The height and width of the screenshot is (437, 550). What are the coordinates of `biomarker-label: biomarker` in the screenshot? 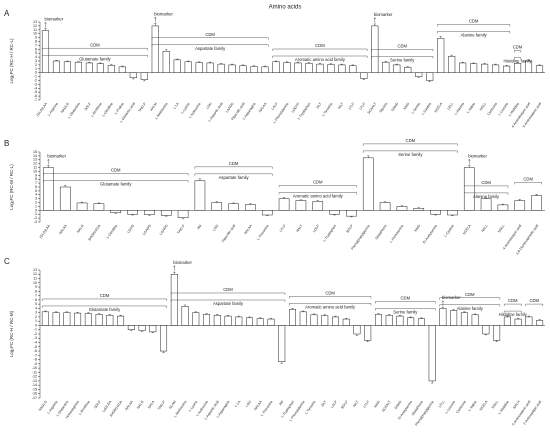 It's located at (163, 14).